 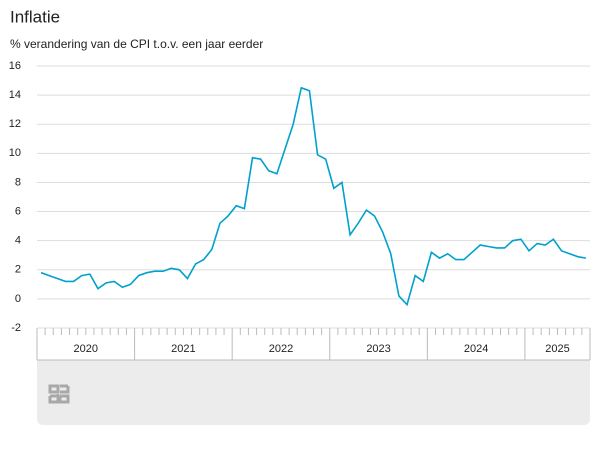 What do you see at coordinates (281, 349) in the screenshot?
I see `x-tick-label: 2022` at bounding box center [281, 349].